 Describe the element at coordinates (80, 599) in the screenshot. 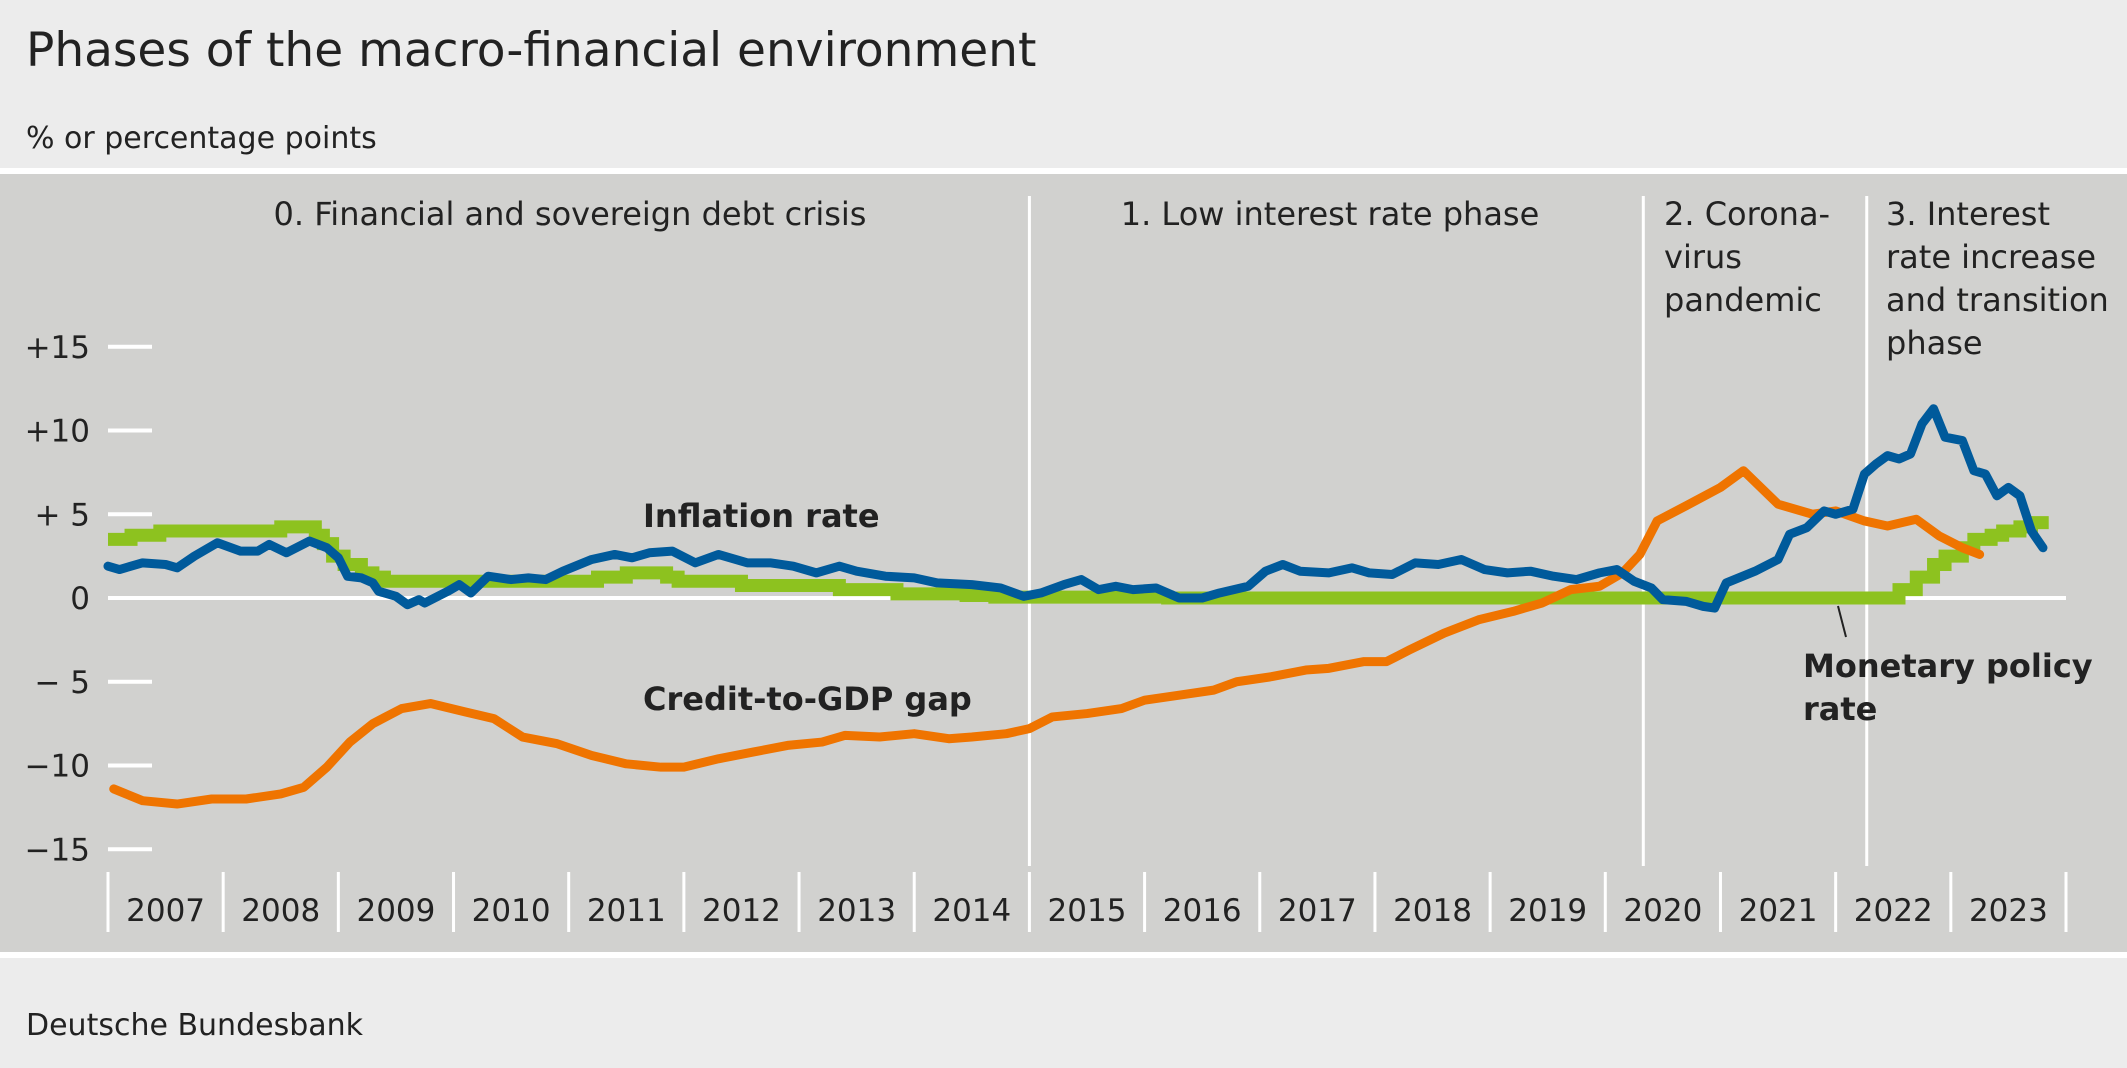

I see `y-tick-label: 0` at that location.